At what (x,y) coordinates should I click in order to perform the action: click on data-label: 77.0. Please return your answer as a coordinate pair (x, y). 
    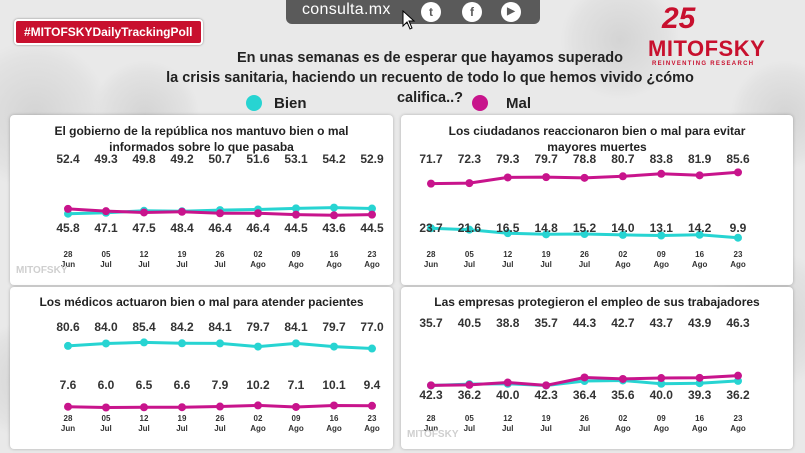
    Looking at the image, I should click on (372, 327).